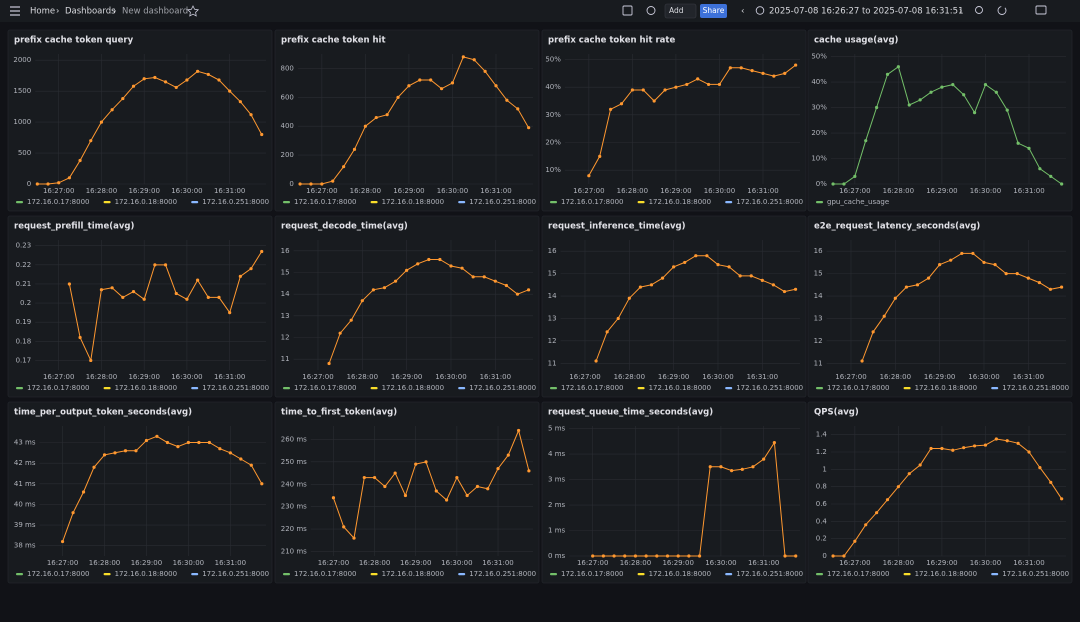 The height and width of the screenshot is (622, 1080). What do you see at coordinates (1041, 10) in the screenshot?
I see `tv-icon` at bounding box center [1041, 10].